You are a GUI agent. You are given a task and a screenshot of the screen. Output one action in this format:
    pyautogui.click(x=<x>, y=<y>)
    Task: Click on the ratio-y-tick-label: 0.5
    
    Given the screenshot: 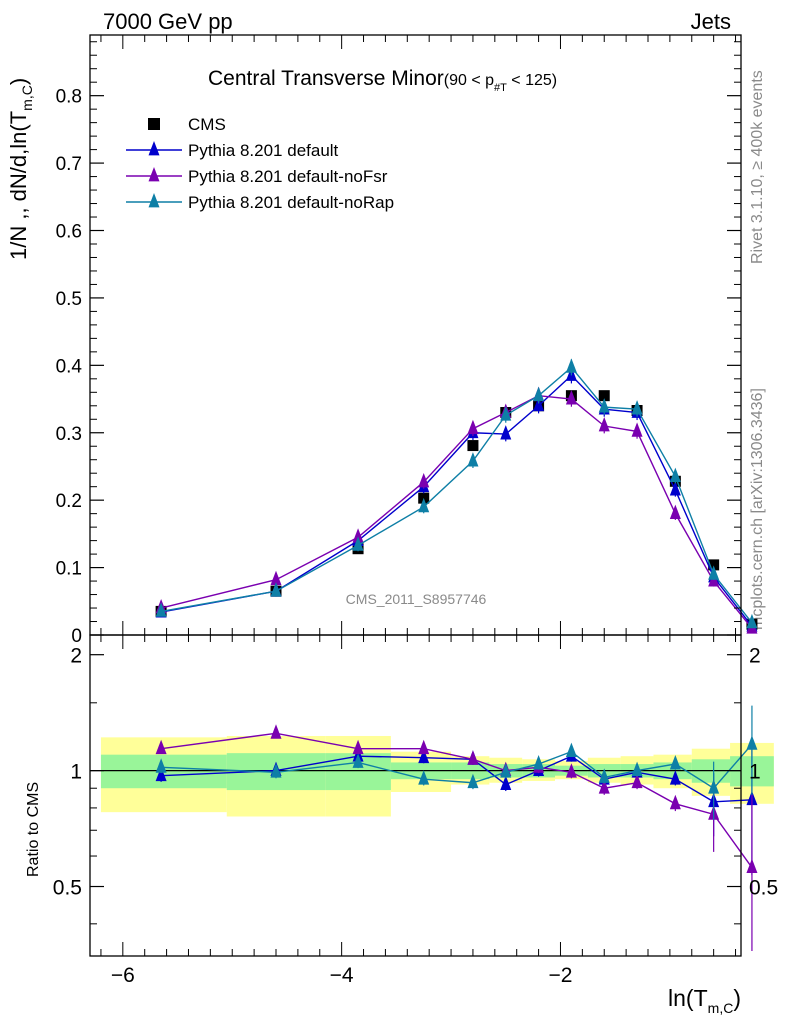 What is the action you would take?
    pyautogui.click(x=67, y=888)
    